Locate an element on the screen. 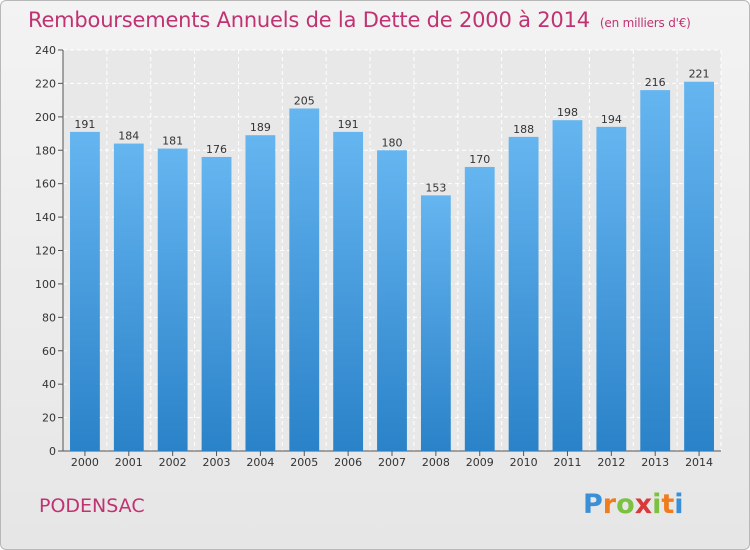 This screenshot has width=750, height=550. y-tick-label: 0 is located at coordinates (52, 451).